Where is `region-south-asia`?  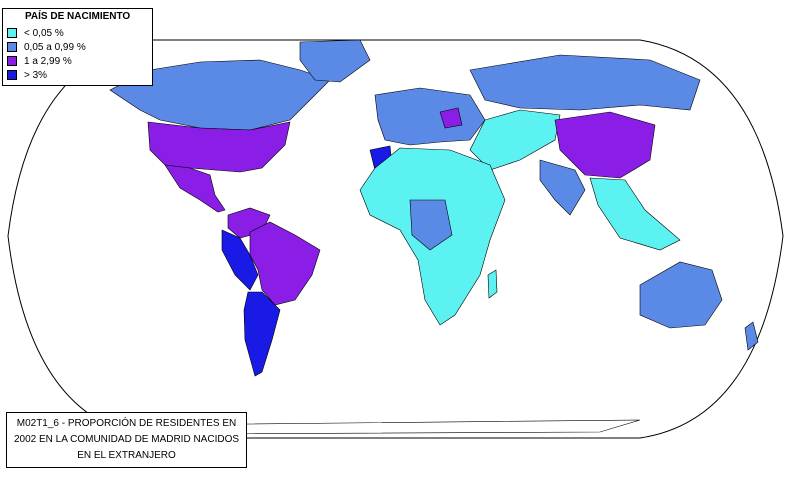 region-south-asia is located at coordinates (562, 187).